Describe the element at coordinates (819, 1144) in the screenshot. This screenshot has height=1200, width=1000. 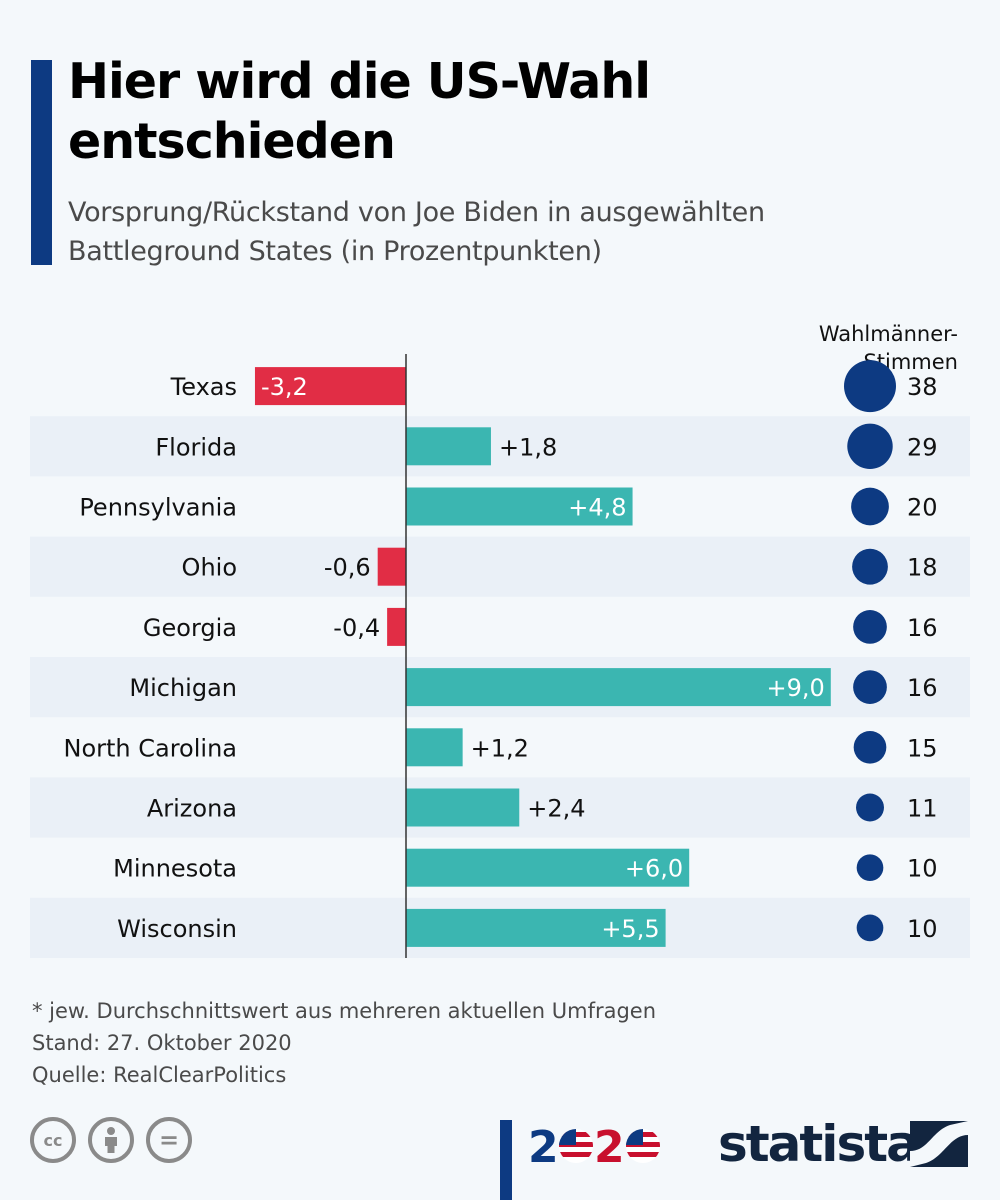
I see `statista-logo-text: statista` at that location.